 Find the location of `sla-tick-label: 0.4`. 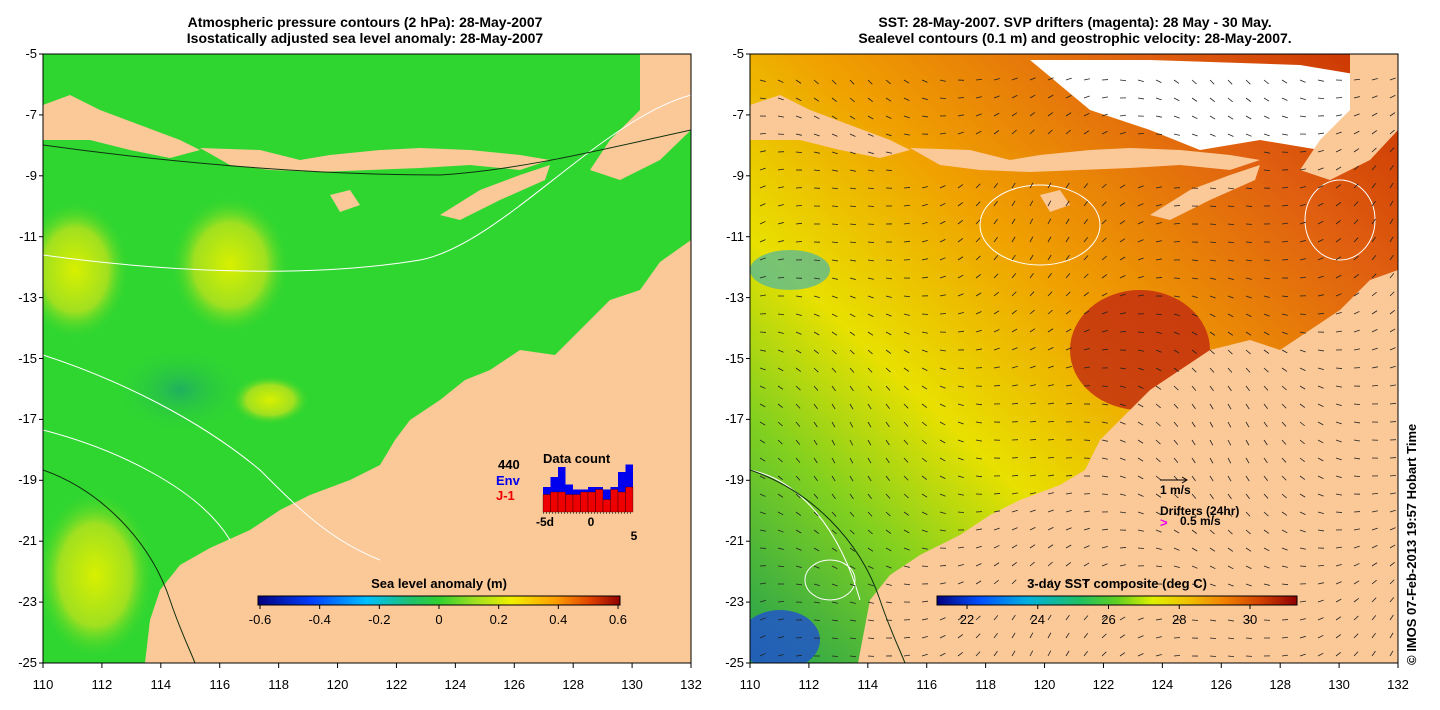

sla-tick-label: 0.4 is located at coordinates (558, 619).